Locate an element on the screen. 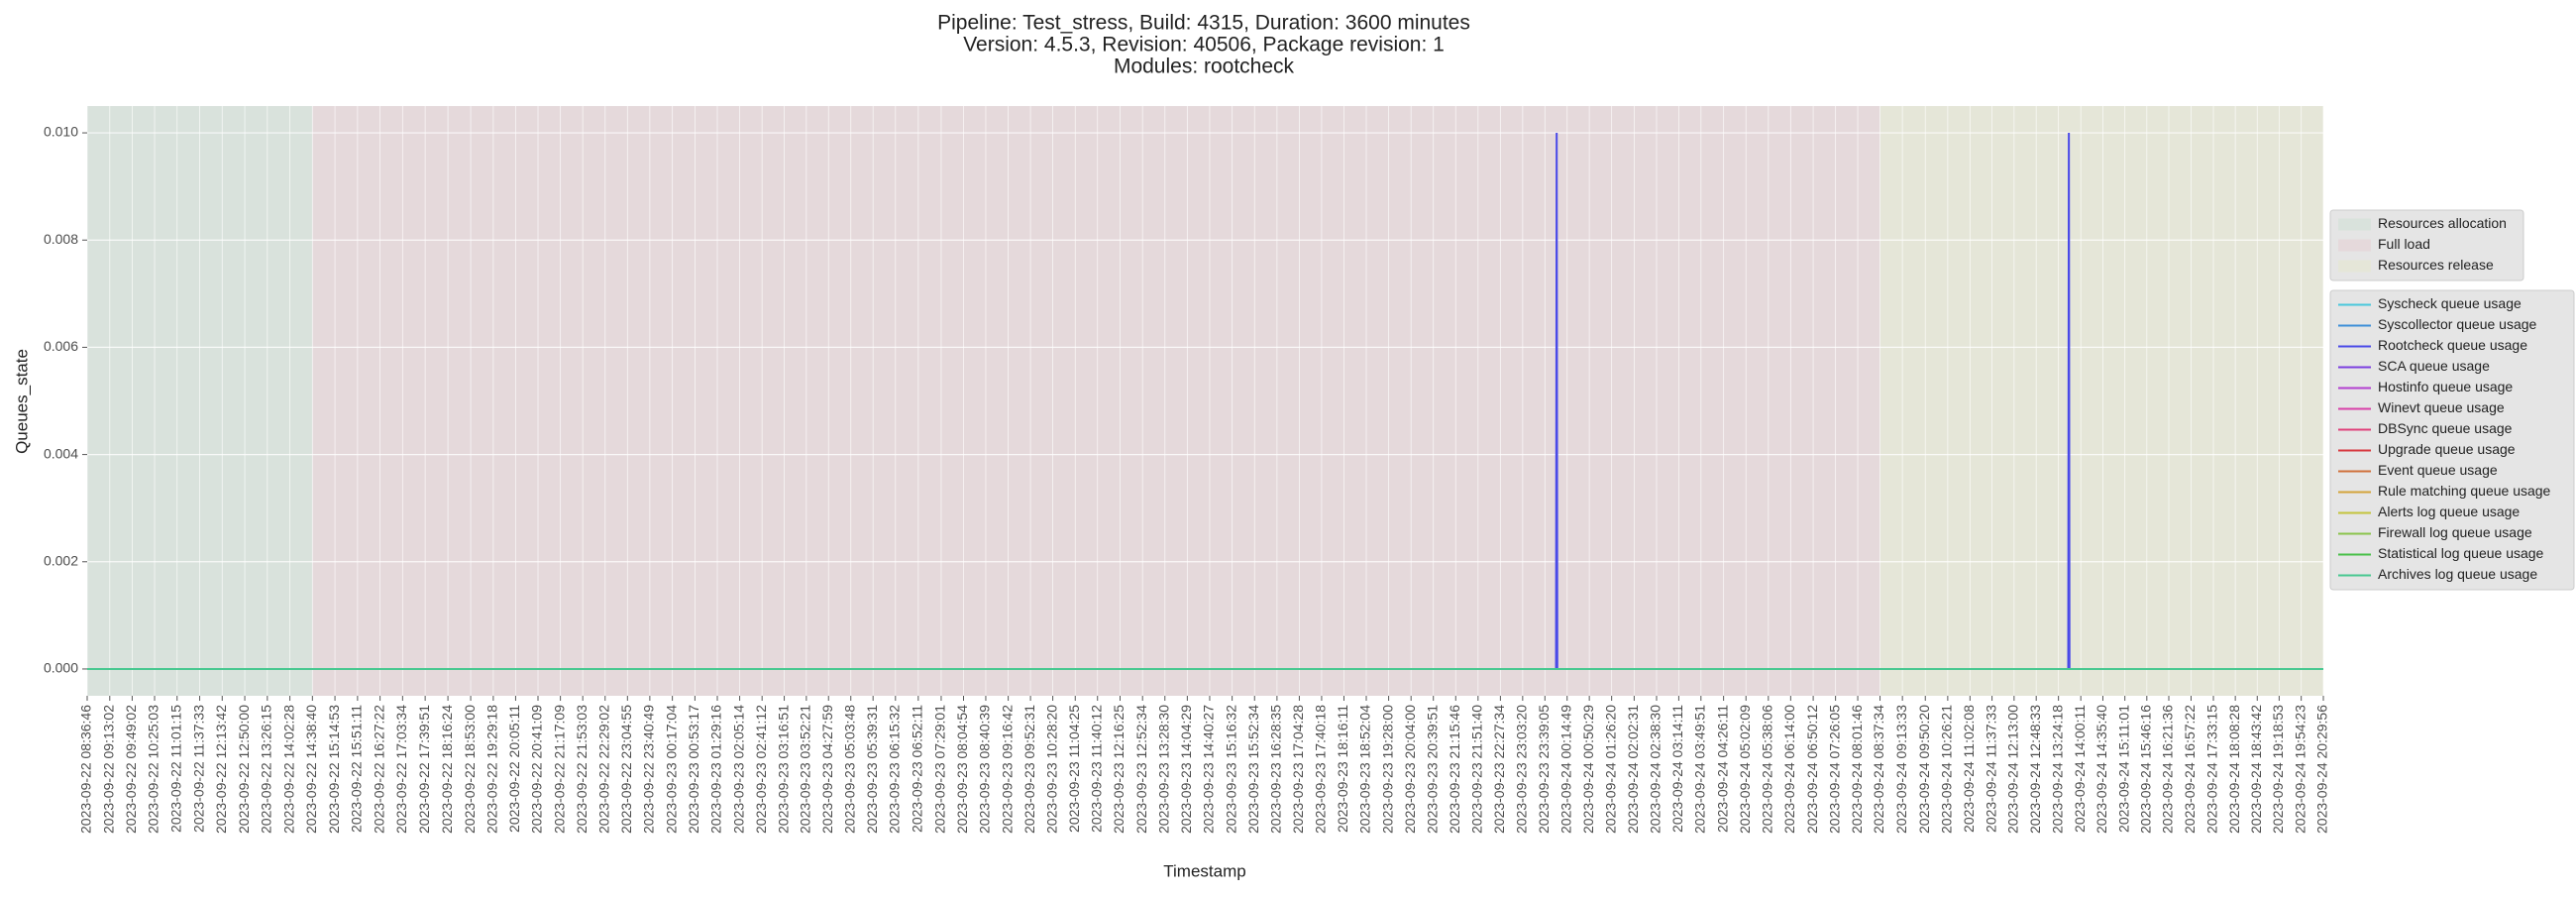 Image resolution: width=2576 pixels, height=897 pixels. x-tick-label: 2023-09-24 20:29:56 is located at coordinates (2322, 769).